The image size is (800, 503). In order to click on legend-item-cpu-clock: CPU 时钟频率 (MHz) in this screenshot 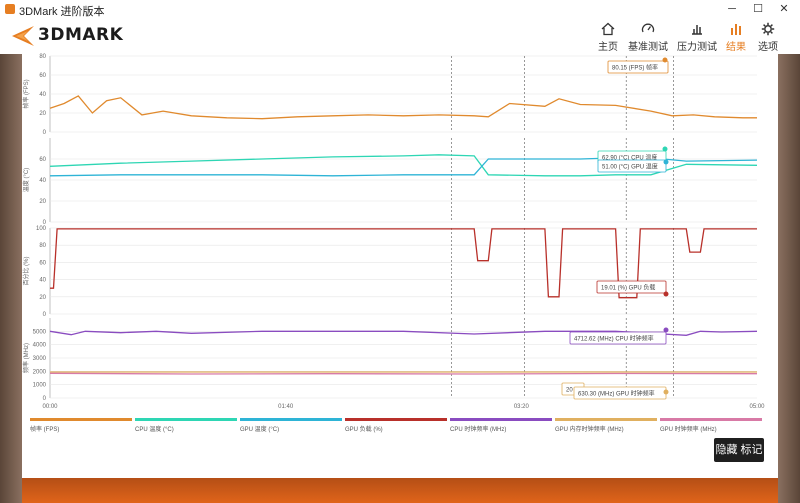, I will do `click(501, 425)`.